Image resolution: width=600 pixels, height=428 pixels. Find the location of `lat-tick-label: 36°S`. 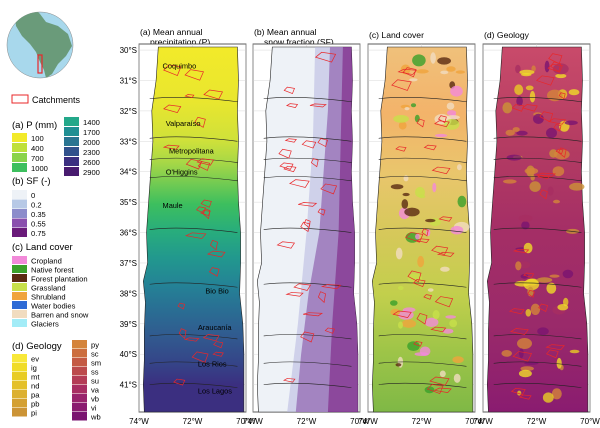

lat-tick-label: 36°S is located at coordinates (128, 233).